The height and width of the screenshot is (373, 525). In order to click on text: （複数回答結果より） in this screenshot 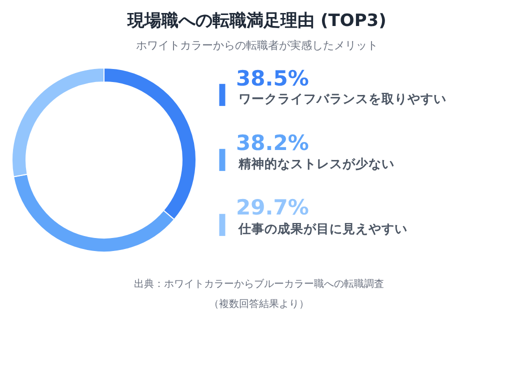, I will do `click(259, 304)`.